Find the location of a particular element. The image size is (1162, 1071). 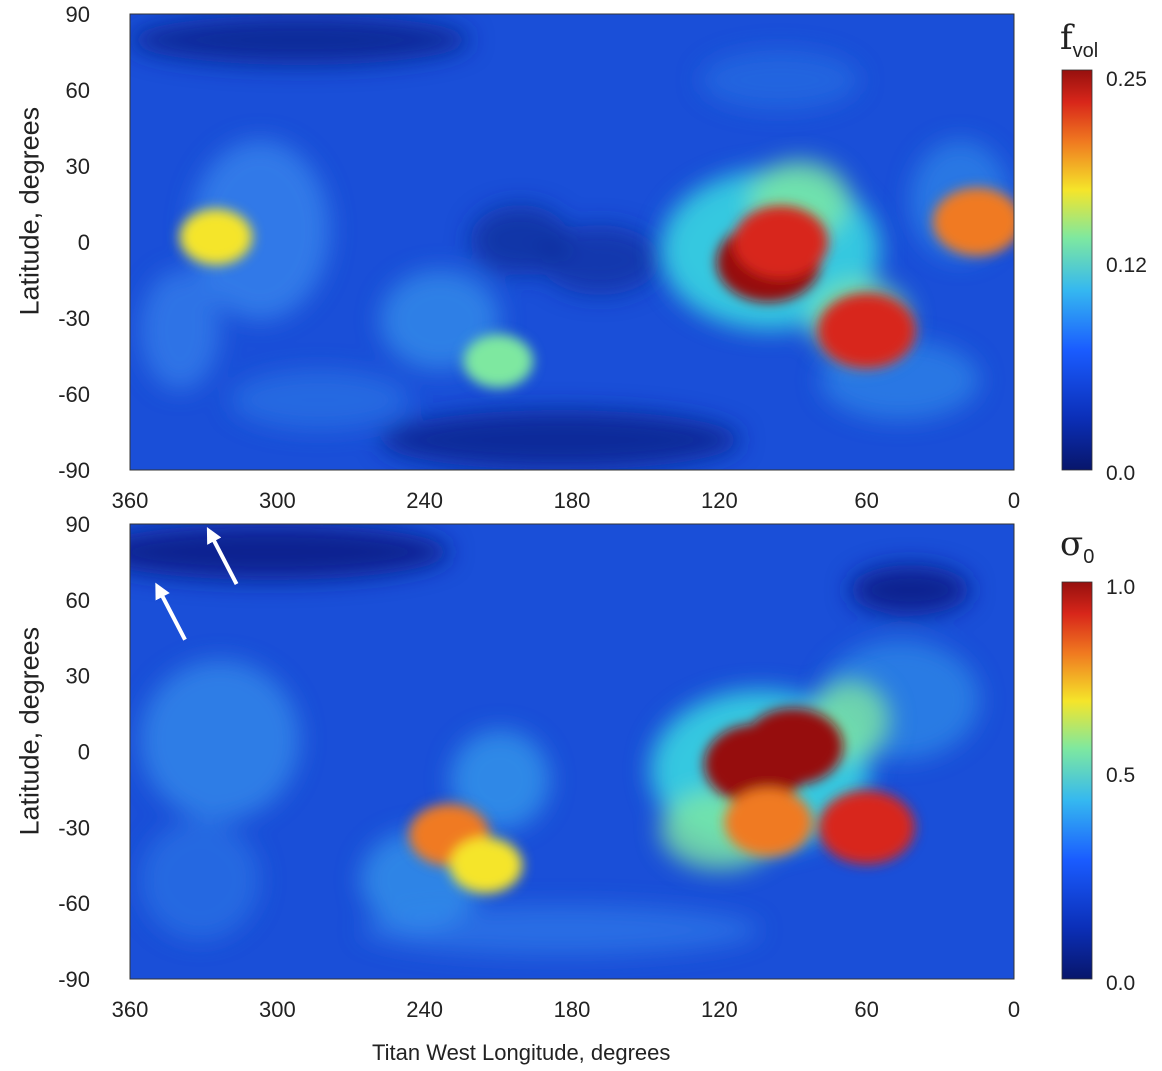

bottom-colorbar-tick-min: 0.0 is located at coordinates (1121, 983).